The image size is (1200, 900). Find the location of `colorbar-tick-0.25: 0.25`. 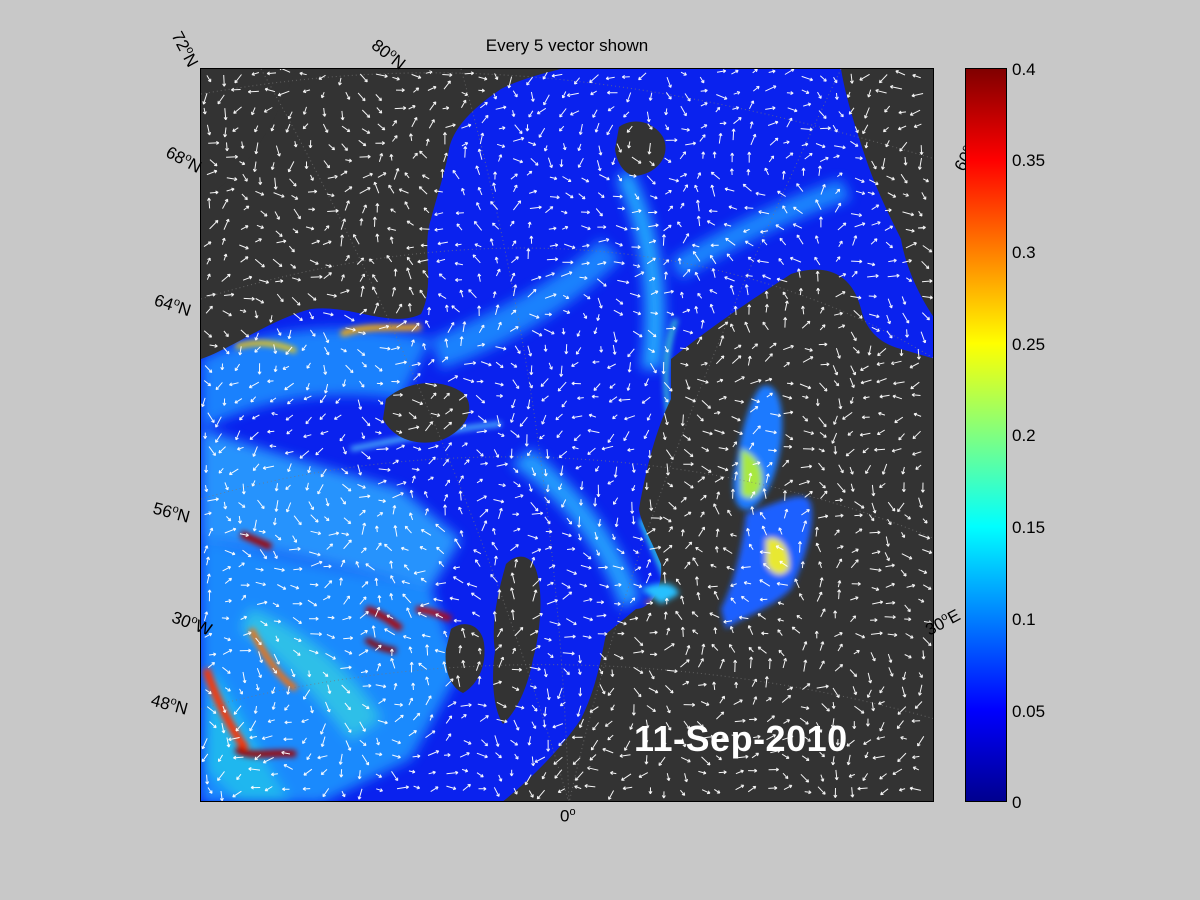

colorbar-tick-0.25: 0.25 is located at coordinates (1029, 344).